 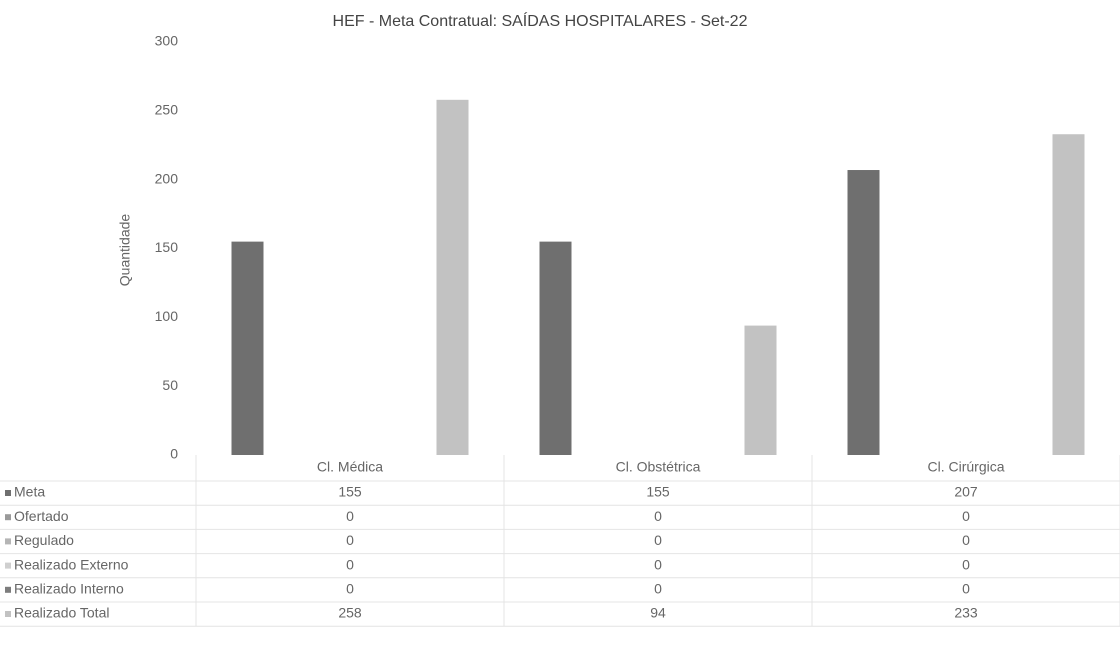 What do you see at coordinates (350, 613) in the screenshot?
I see `table-value: 258` at bounding box center [350, 613].